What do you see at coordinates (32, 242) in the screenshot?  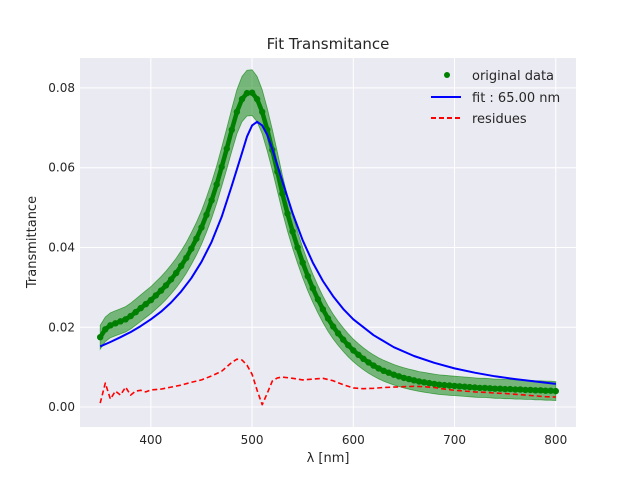 I see `y-axis-label: Transmittance` at bounding box center [32, 242].